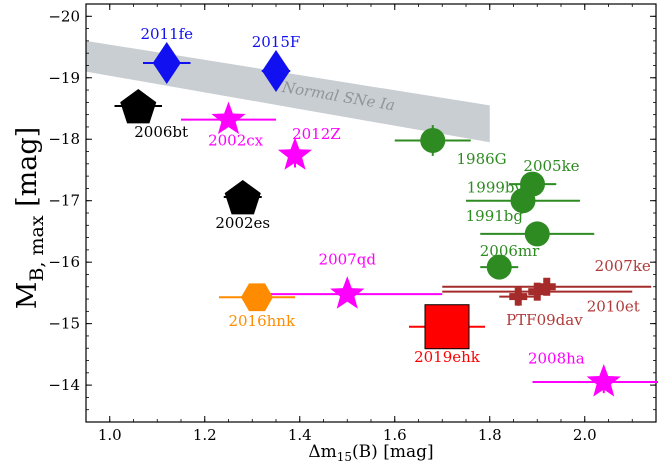 The height and width of the screenshot is (464, 658). I want to click on x-tick-label: 1.0, so click(110, 435).